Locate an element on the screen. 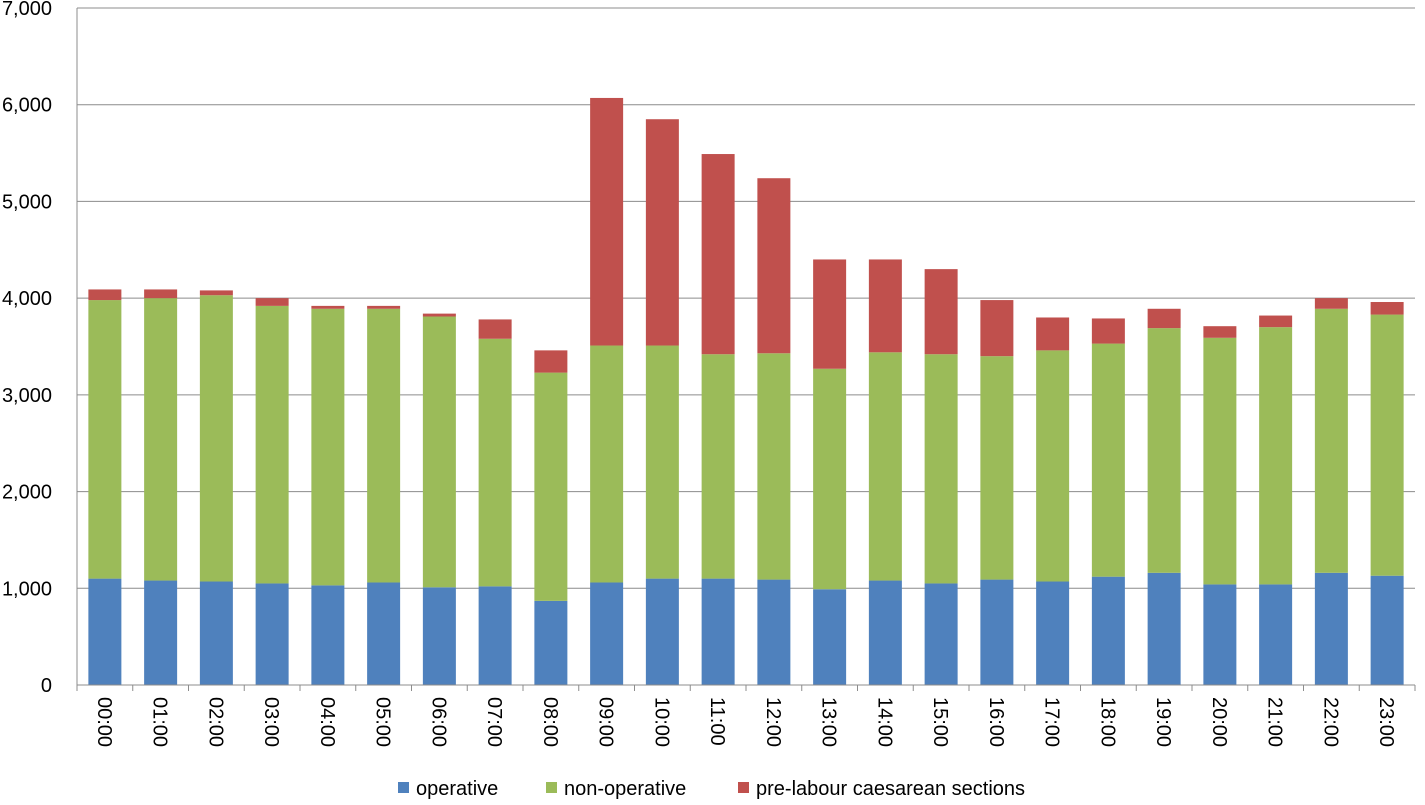 This screenshot has height=805, width=1425. x-tick-label: 07:00 is located at coordinates (494, 722).